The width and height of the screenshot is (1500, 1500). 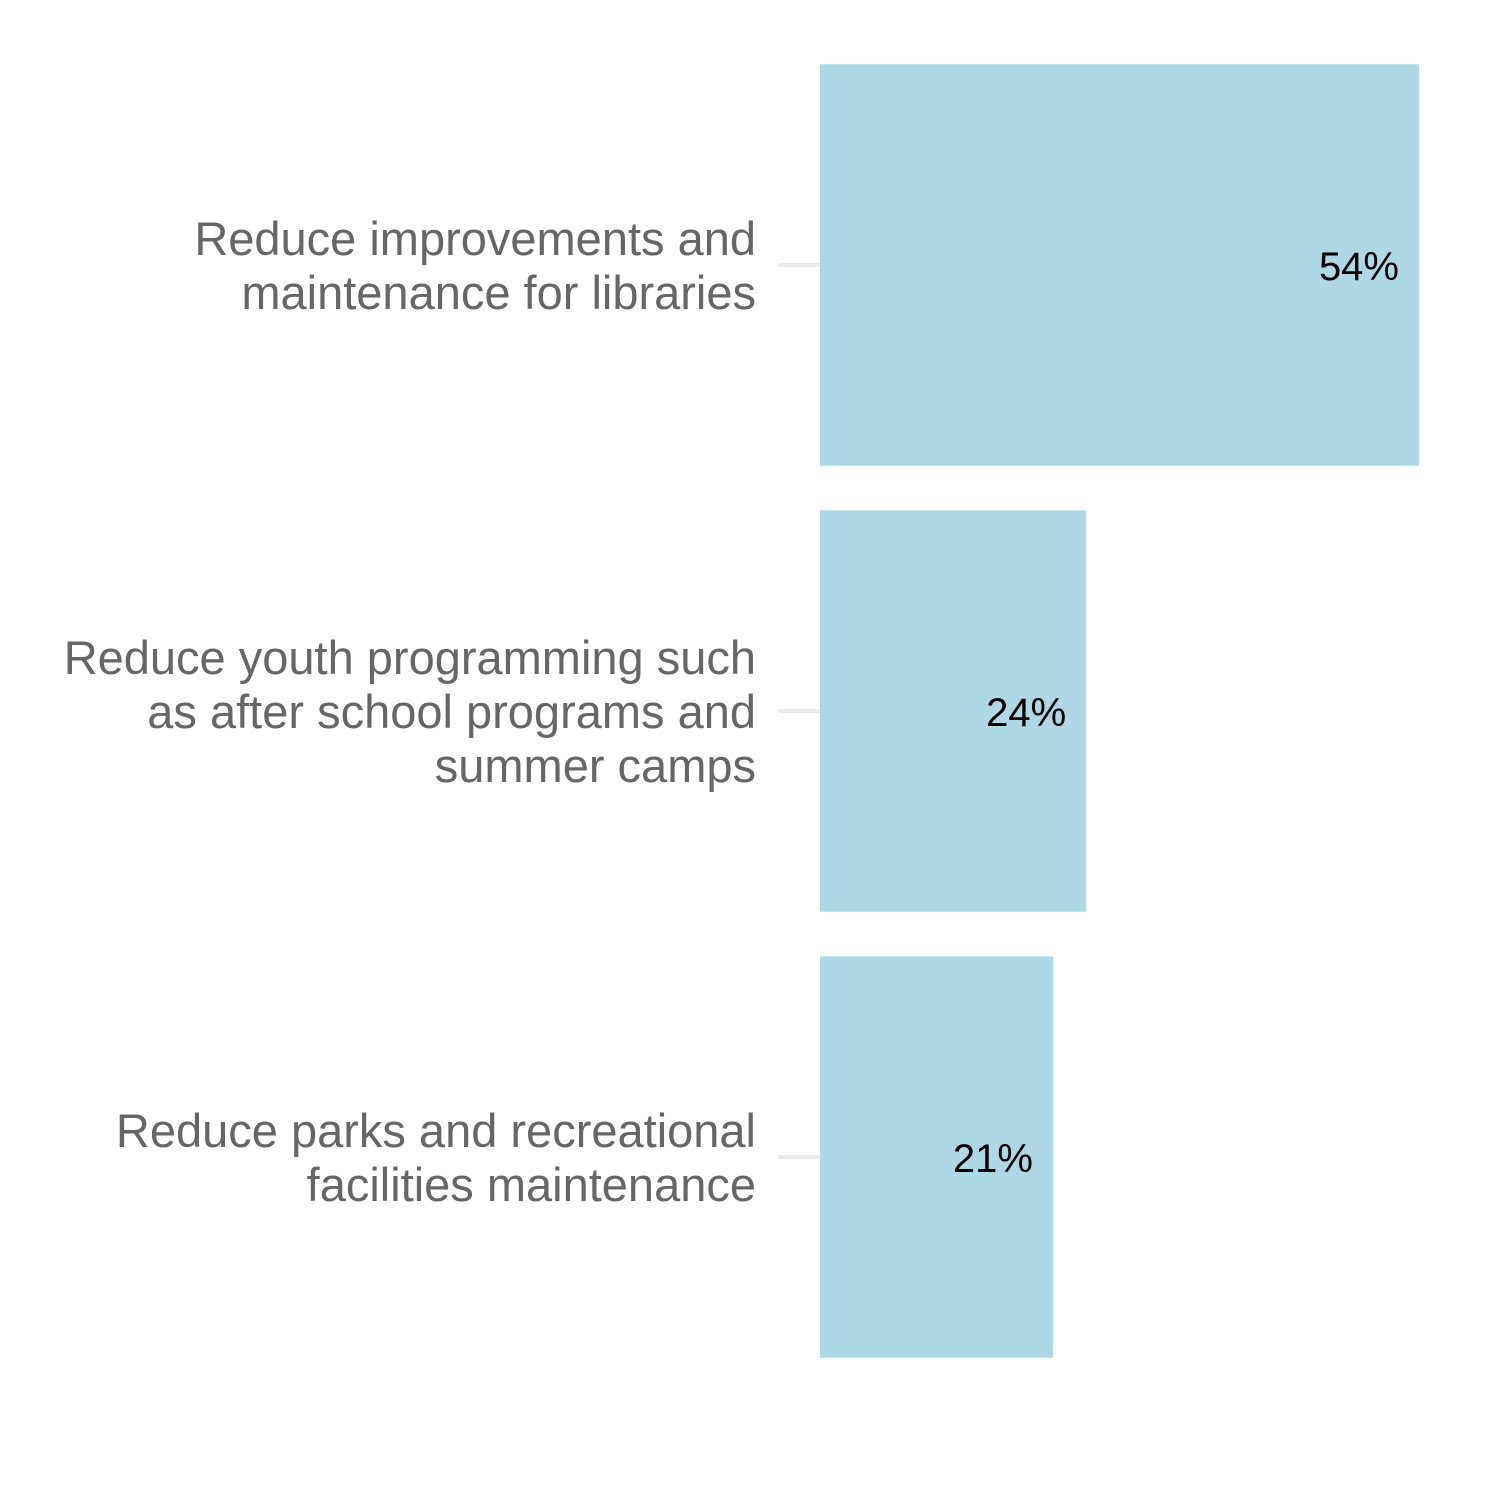 I want to click on category-label-line: as after school programs and, so click(x=451, y=711).